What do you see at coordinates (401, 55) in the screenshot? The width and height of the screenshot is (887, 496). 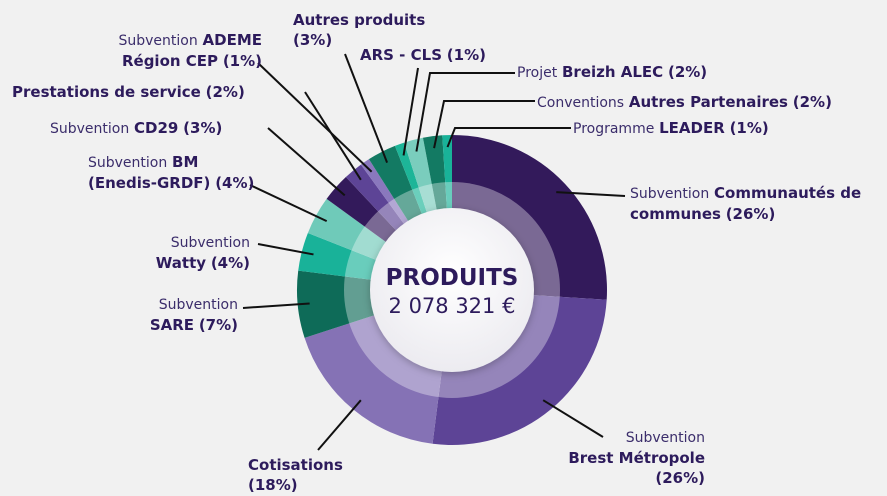 I see `label-name: ARS - CLS` at bounding box center [401, 55].